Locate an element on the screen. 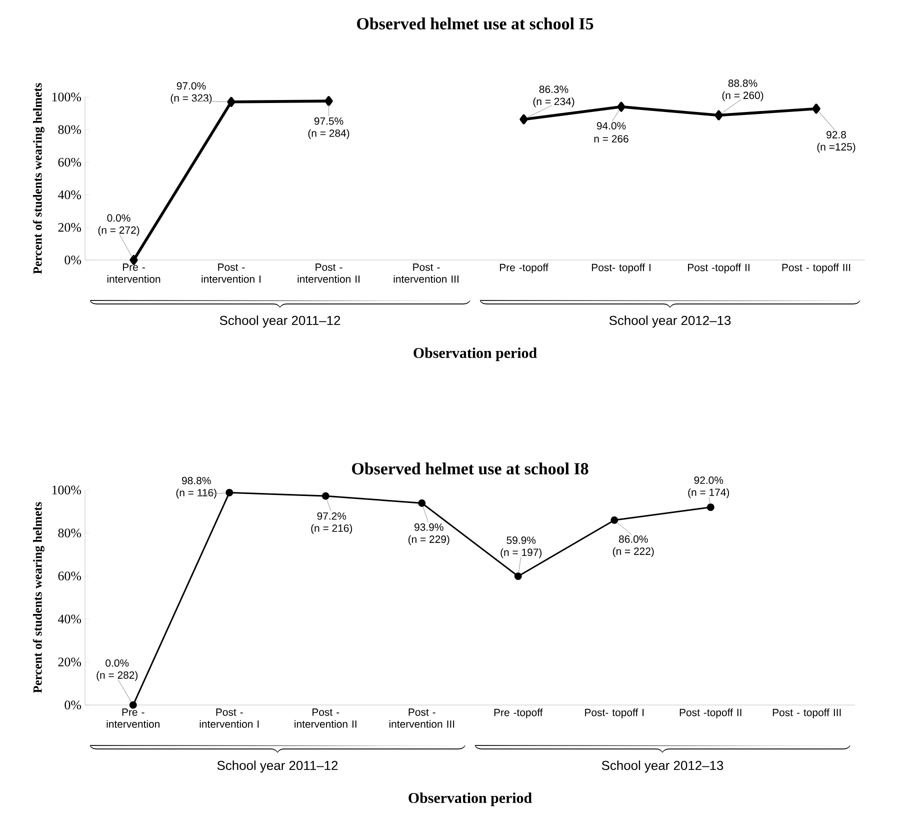  data-label: 97.0% is located at coordinates (191, 86).